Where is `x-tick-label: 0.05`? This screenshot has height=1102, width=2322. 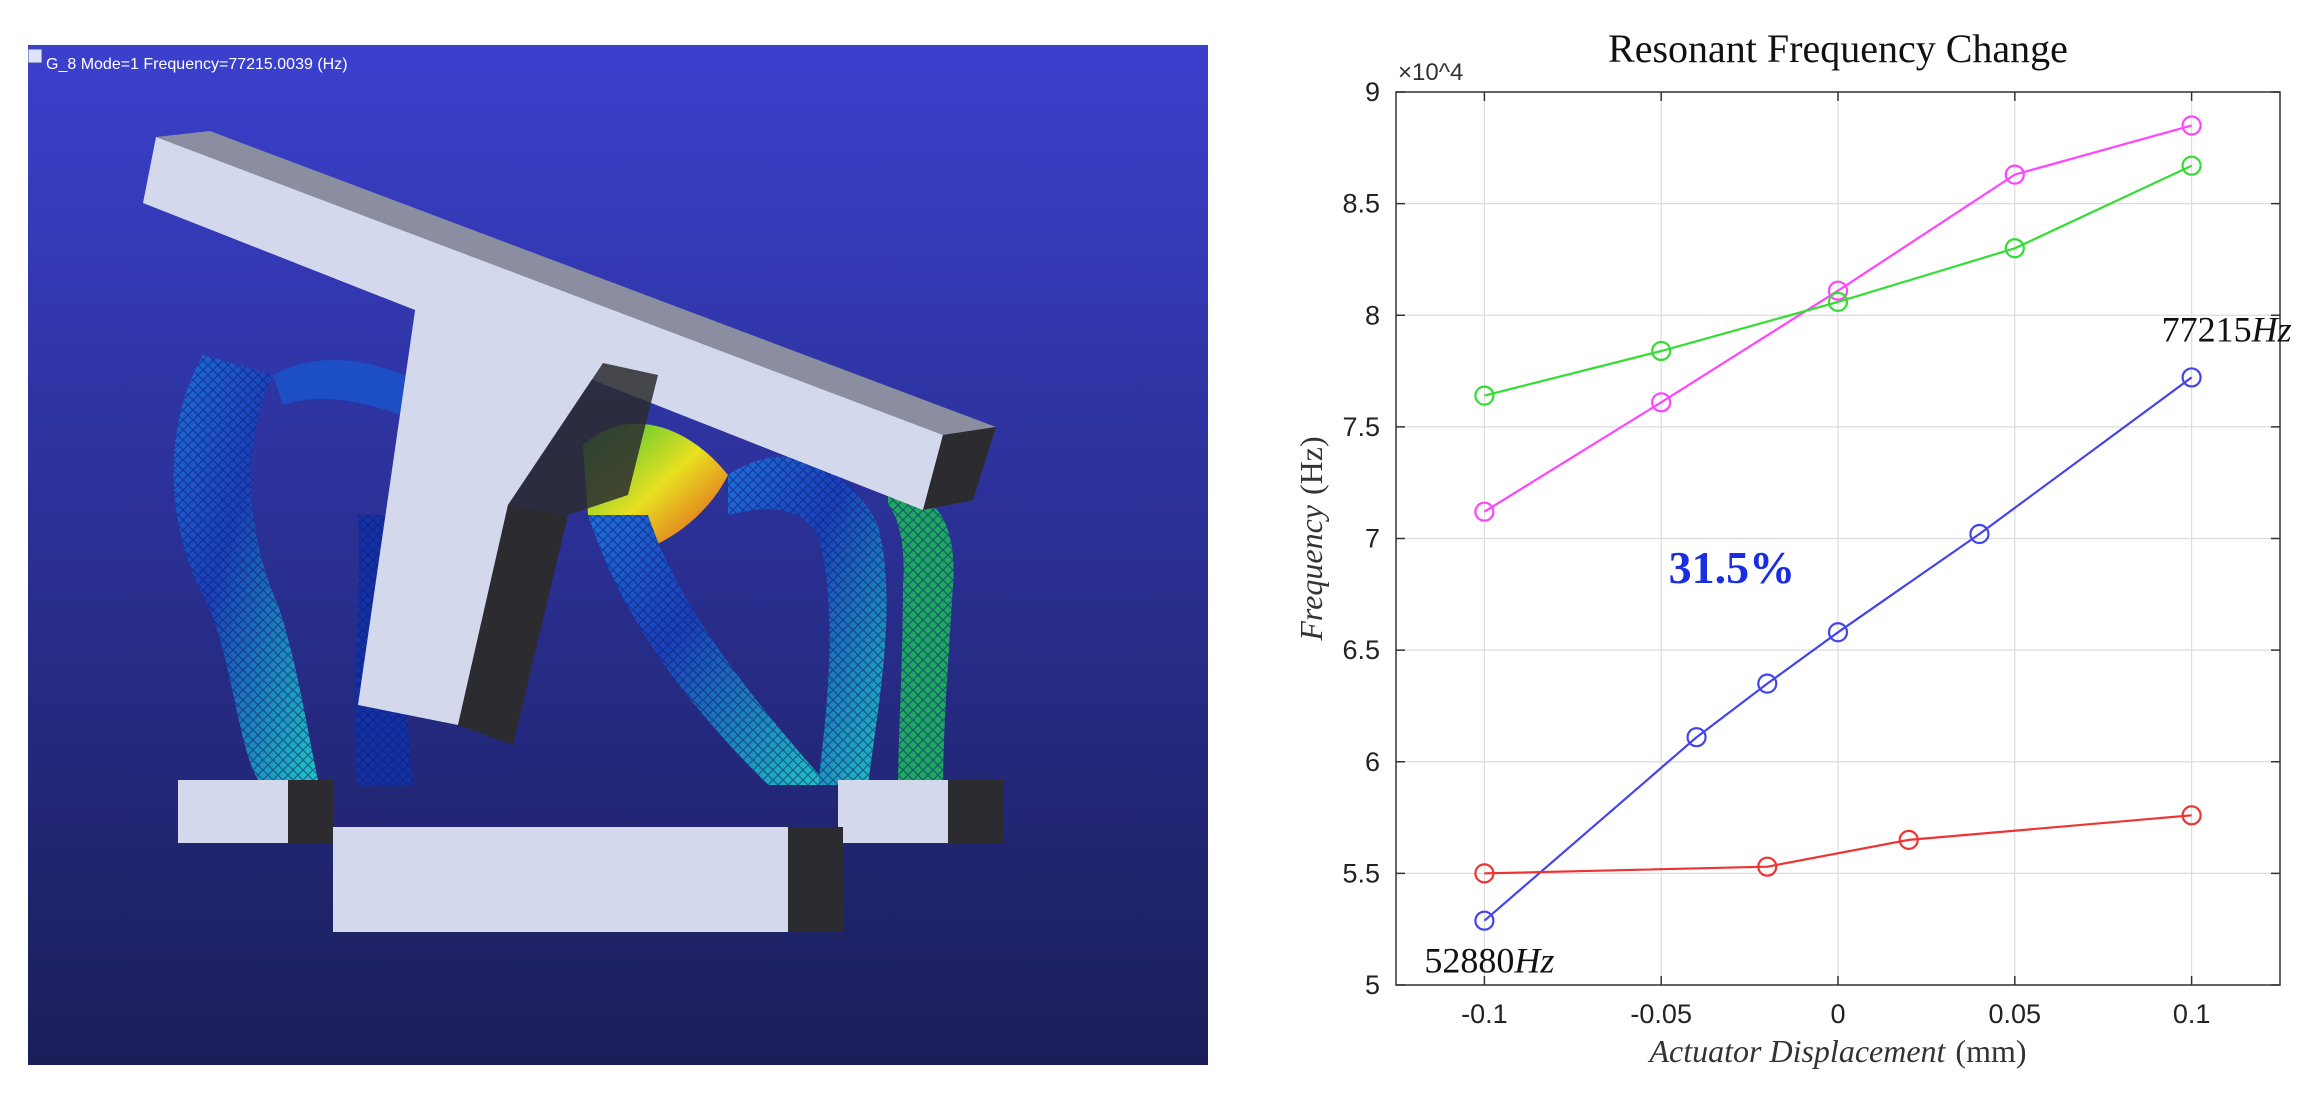 x-tick-label: 0.05 is located at coordinates (2015, 1014).